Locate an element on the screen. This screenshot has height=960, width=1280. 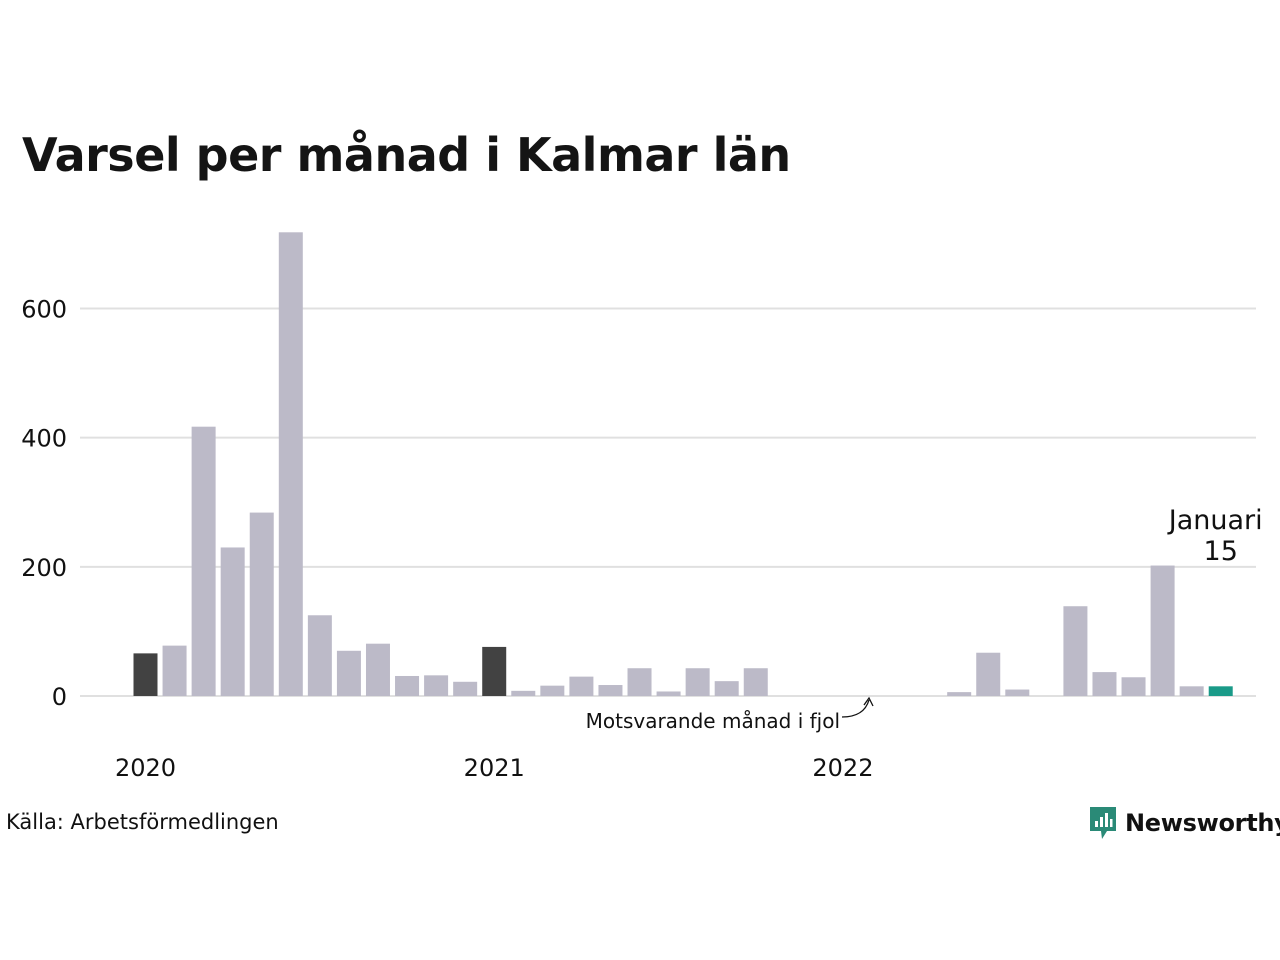
y-tick-label: 400 is located at coordinates (44, 439).